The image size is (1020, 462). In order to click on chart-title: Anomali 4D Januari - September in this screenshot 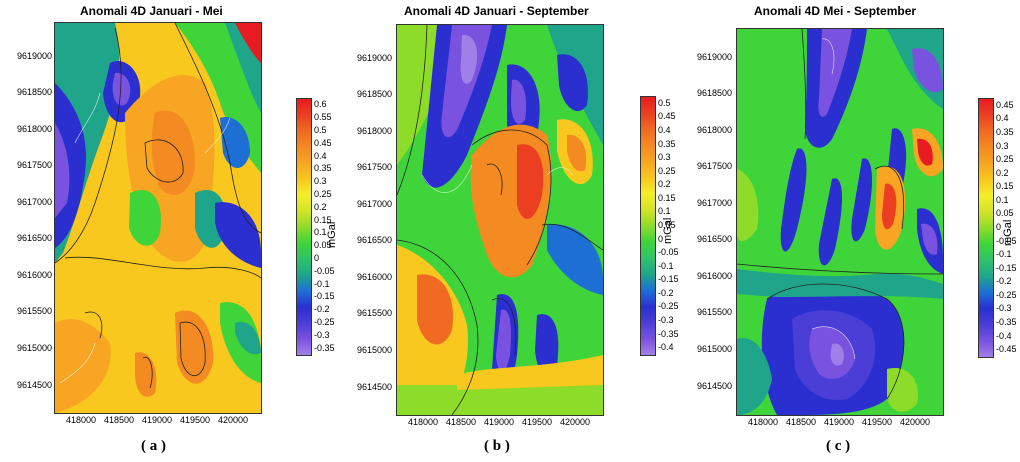, I will do `click(496, 11)`.